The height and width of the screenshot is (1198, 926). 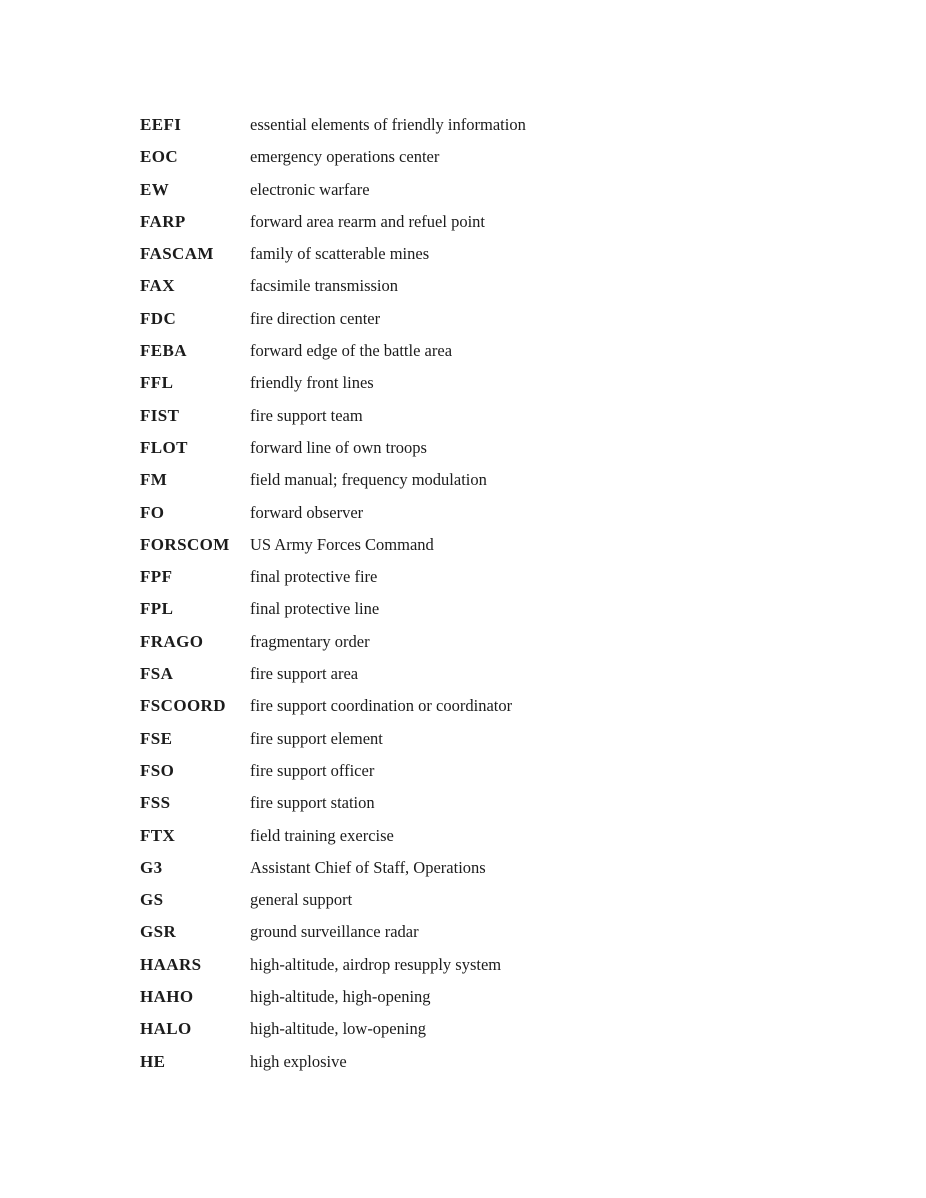 What do you see at coordinates (340, 997) in the screenshot?
I see `definition-text: high-altitude, high-opening` at bounding box center [340, 997].